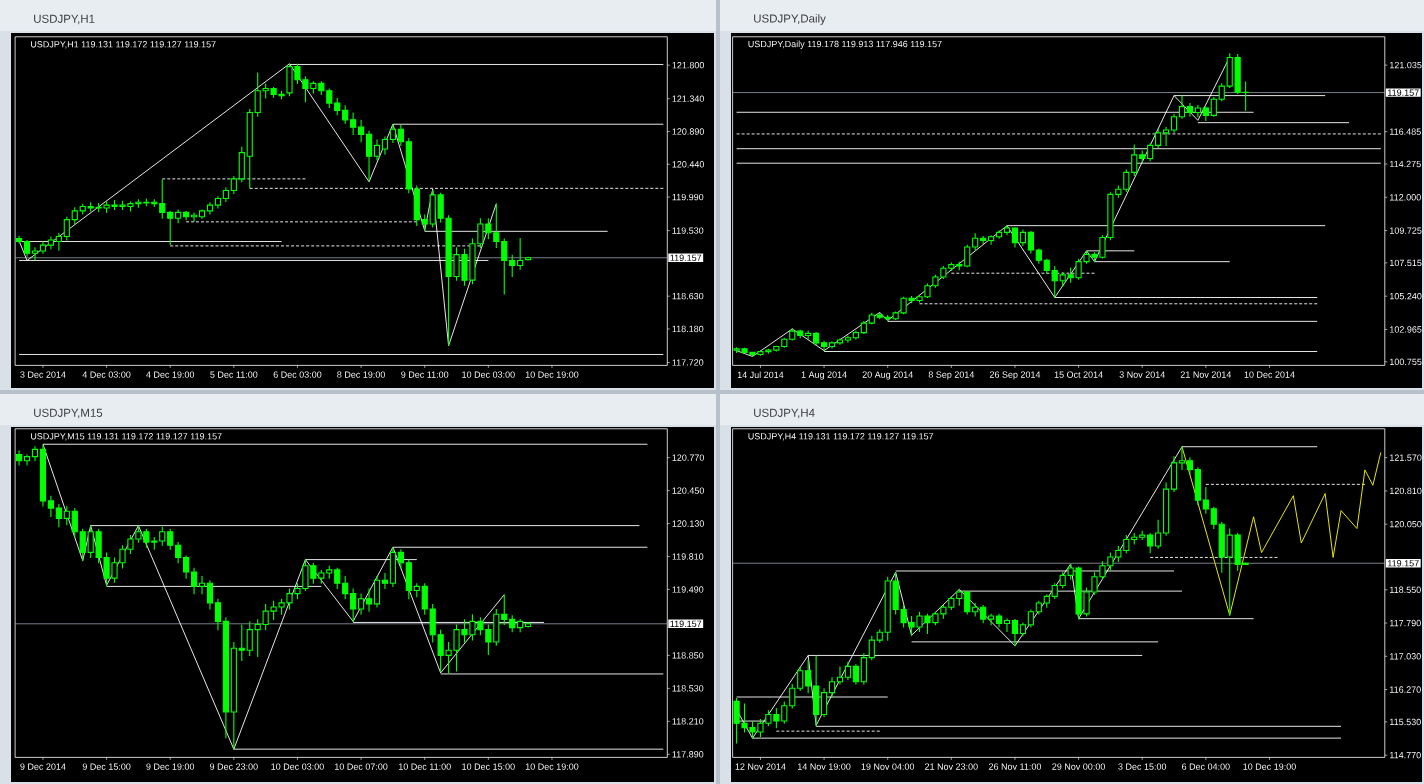  What do you see at coordinates (951, 766) in the screenshot?
I see `x-tick-label: 21 Nov 23:00` at bounding box center [951, 766].